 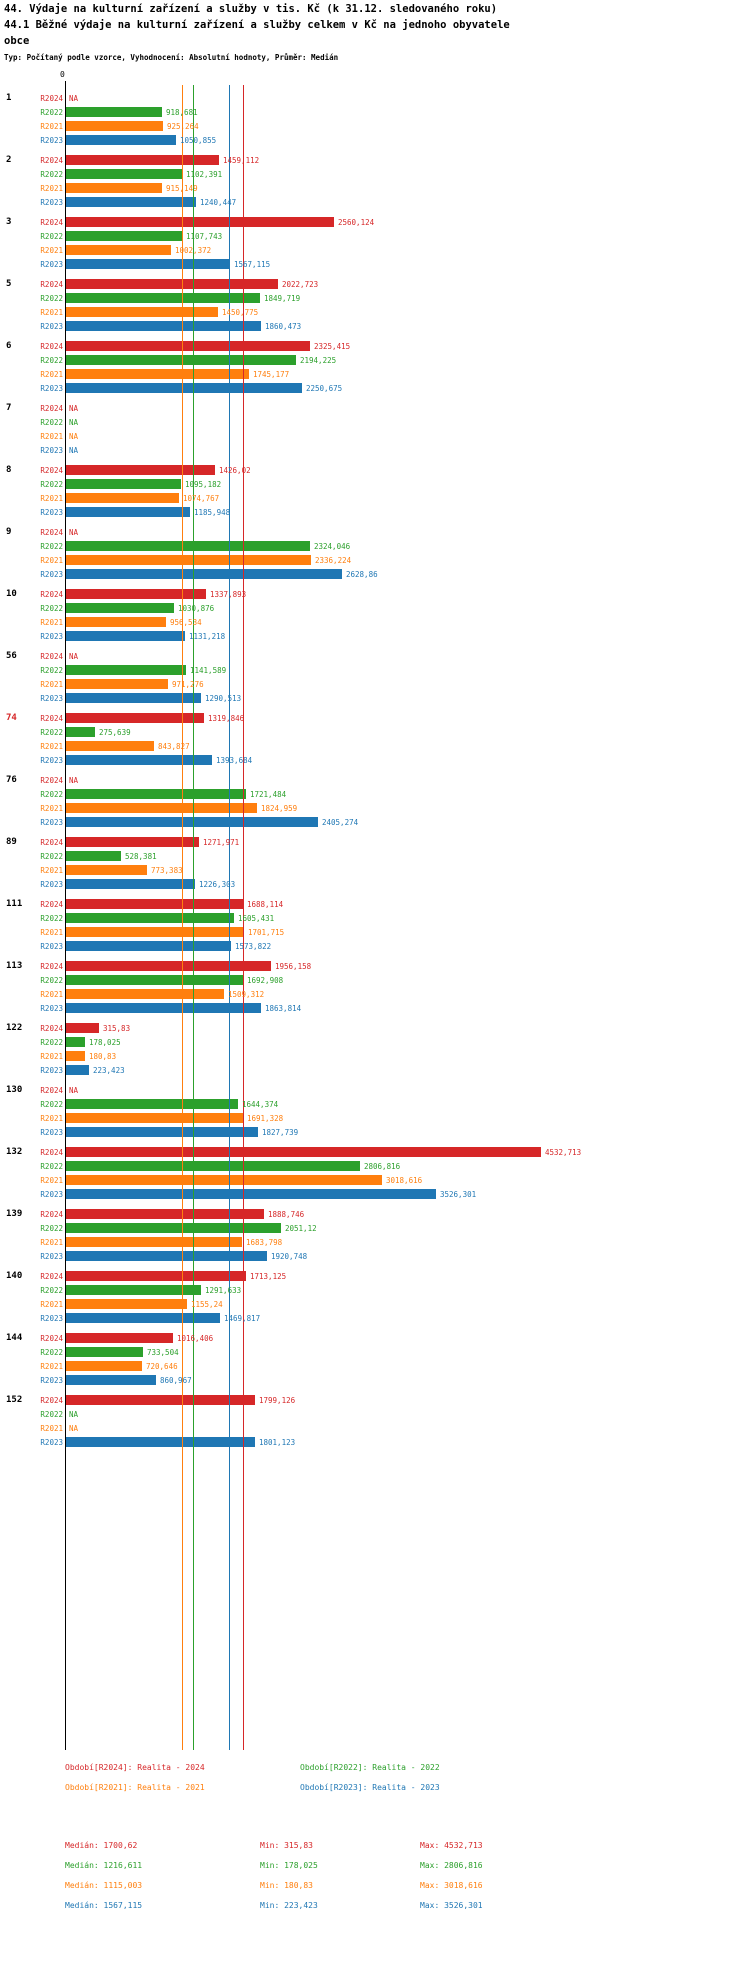 I want to click on group-label: 89, so click(x=11, y=842).